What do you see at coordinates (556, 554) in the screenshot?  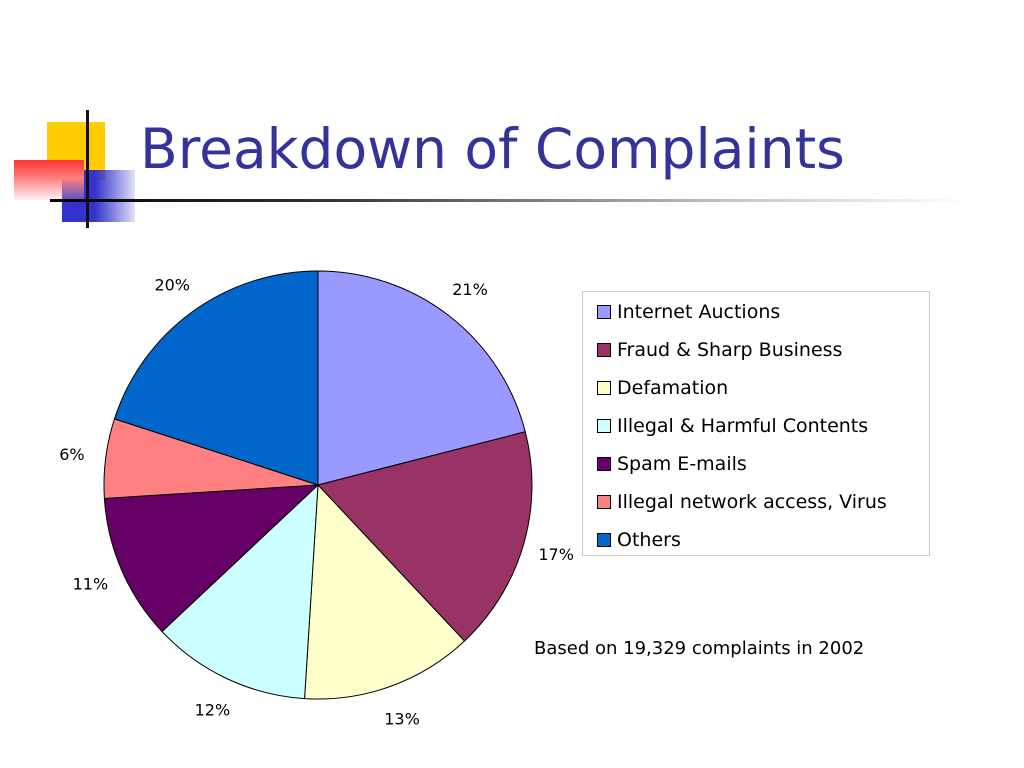 I see `slice-percent-label: 17%` at bounding box center [556, 554].